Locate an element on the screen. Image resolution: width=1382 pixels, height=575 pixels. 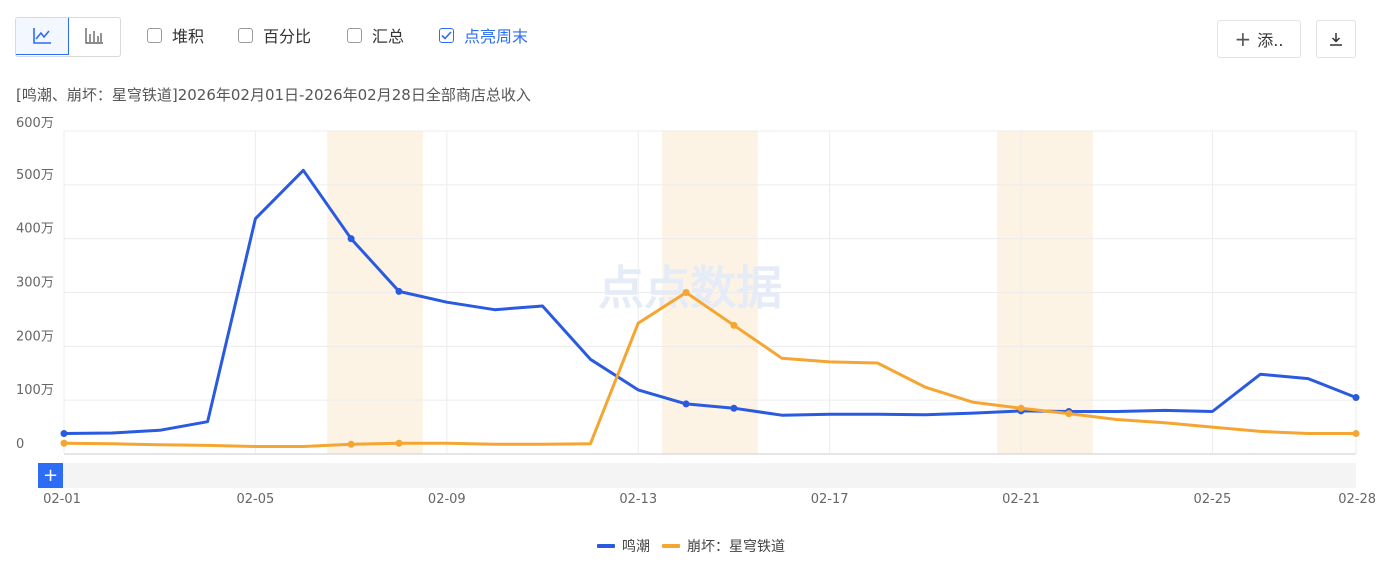
zoom-expand-button is located at coordinates (50, 475).